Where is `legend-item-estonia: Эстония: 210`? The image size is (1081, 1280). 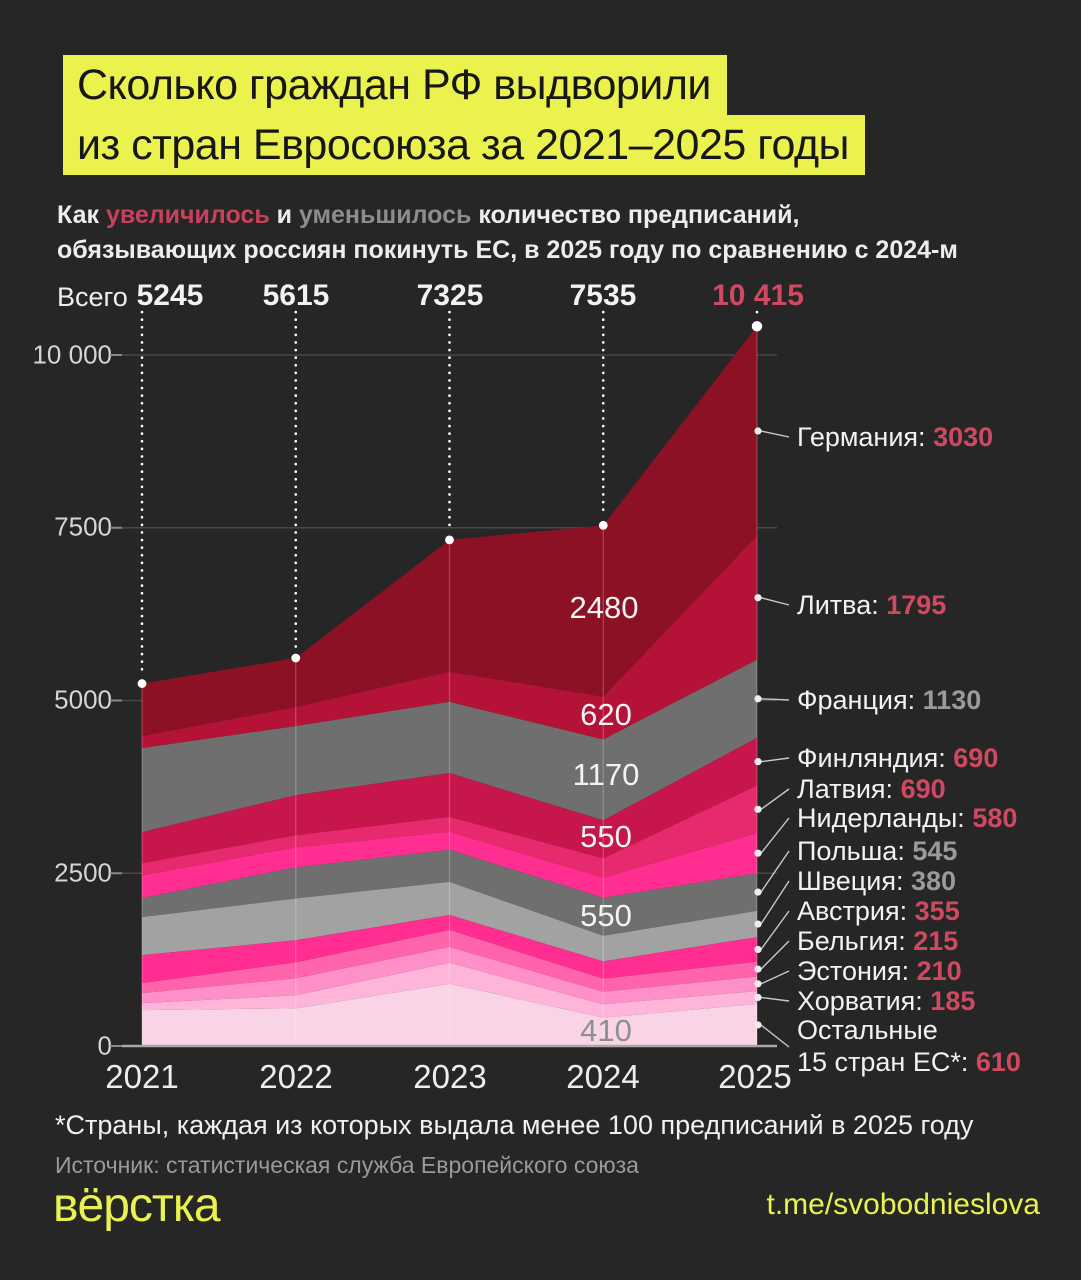 legend-item-estonia: Эстония: 210 is located at coordinates (879, 971).